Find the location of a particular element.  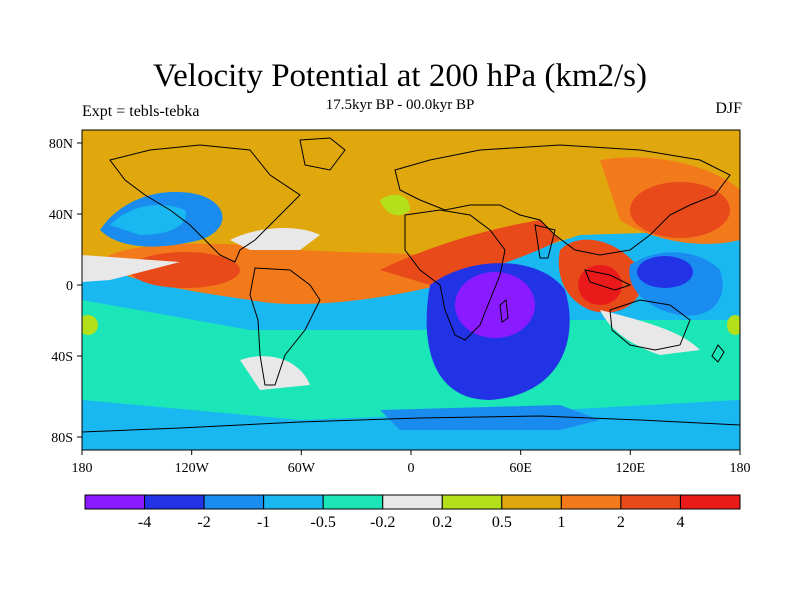

lon-tick-label: 120W is located at coordinates (192, 468).